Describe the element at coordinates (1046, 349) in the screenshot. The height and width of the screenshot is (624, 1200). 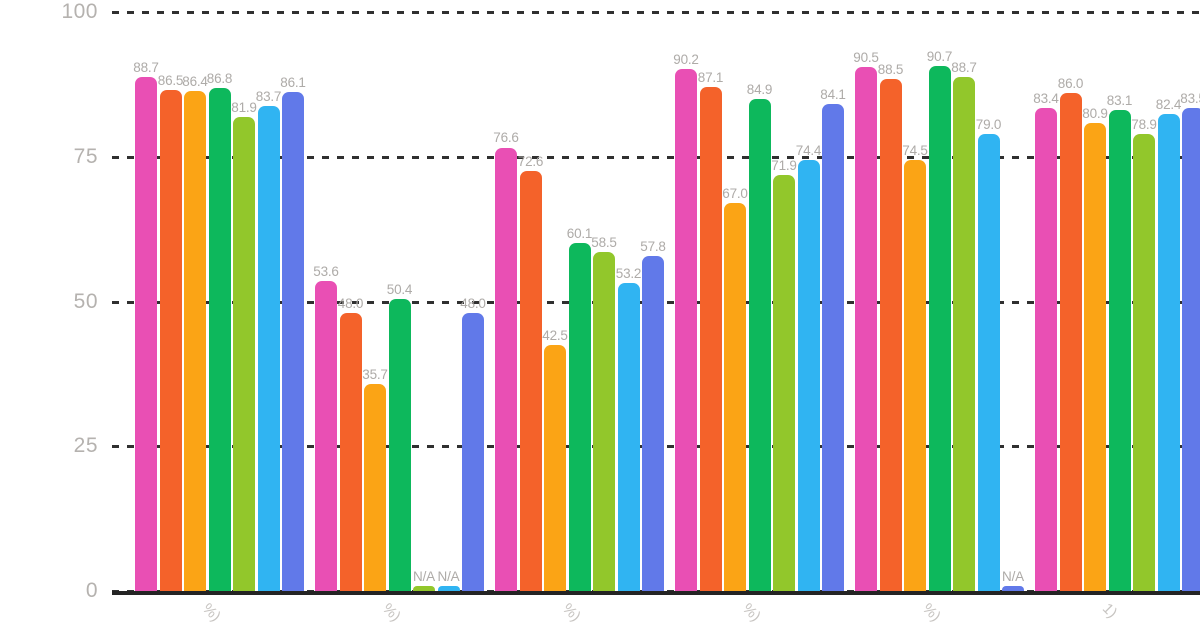
I see `bar-pink-group6` at that location.